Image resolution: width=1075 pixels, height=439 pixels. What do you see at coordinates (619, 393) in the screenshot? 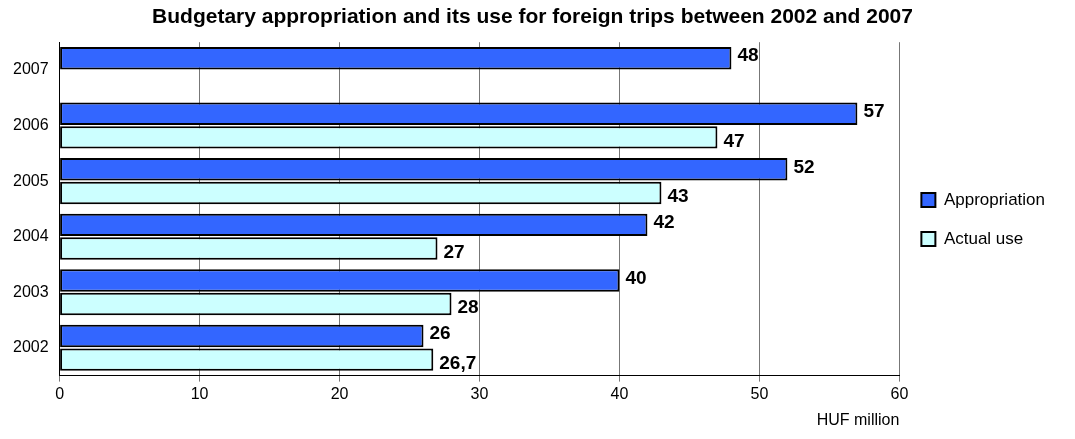
I see `x-tick-label: 40` at bounding box center [619, 393].